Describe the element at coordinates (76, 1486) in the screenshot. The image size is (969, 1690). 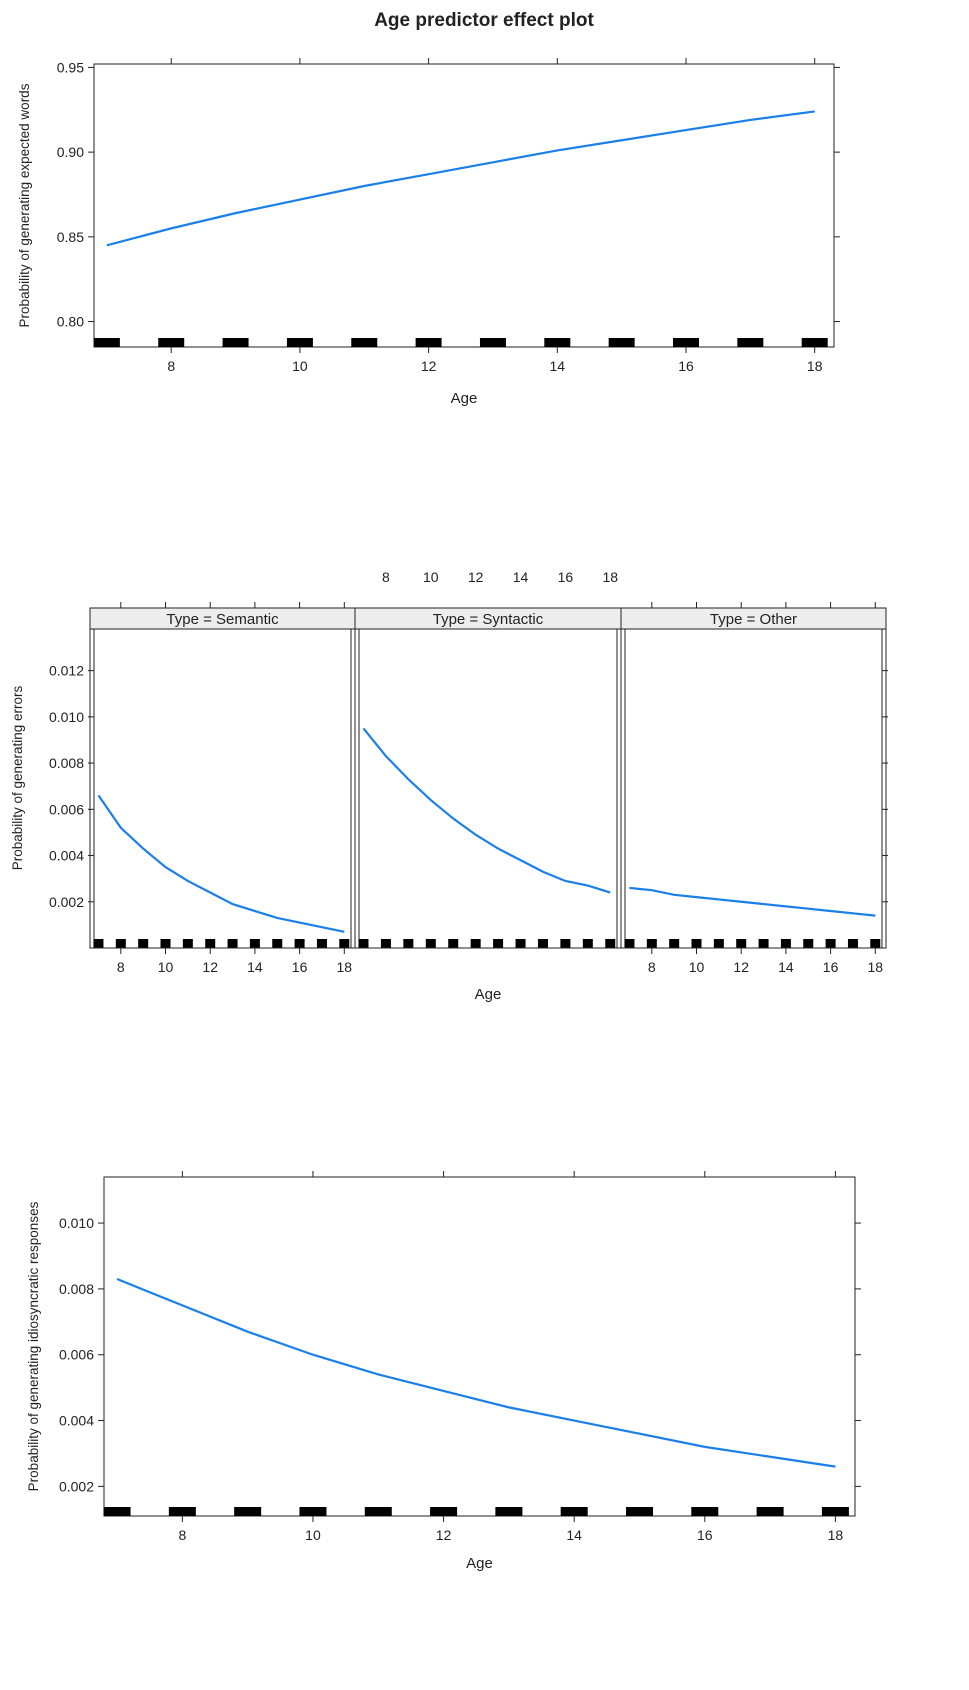
I see `c3-y-tick-label: 0.002` at that location.